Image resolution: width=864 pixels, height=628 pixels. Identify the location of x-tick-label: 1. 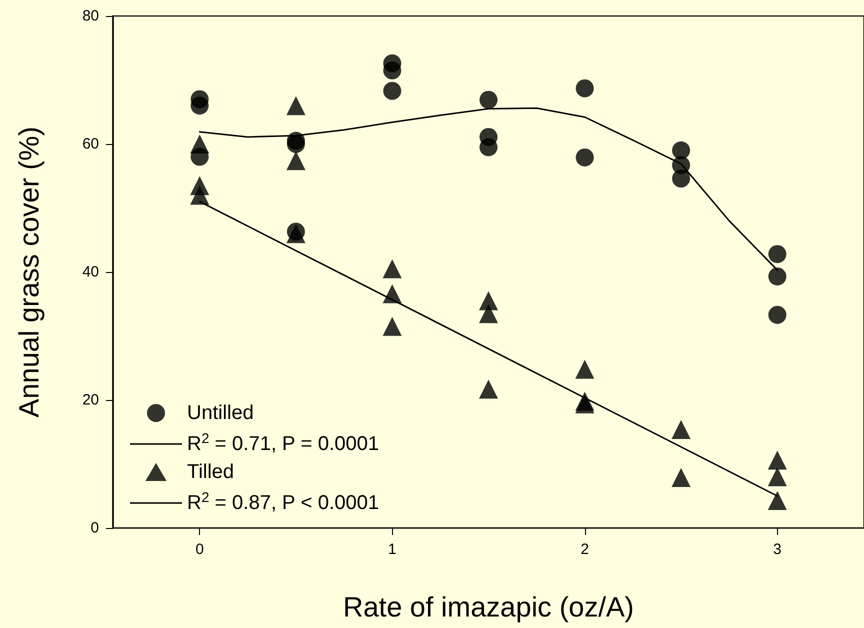
(392, 549).